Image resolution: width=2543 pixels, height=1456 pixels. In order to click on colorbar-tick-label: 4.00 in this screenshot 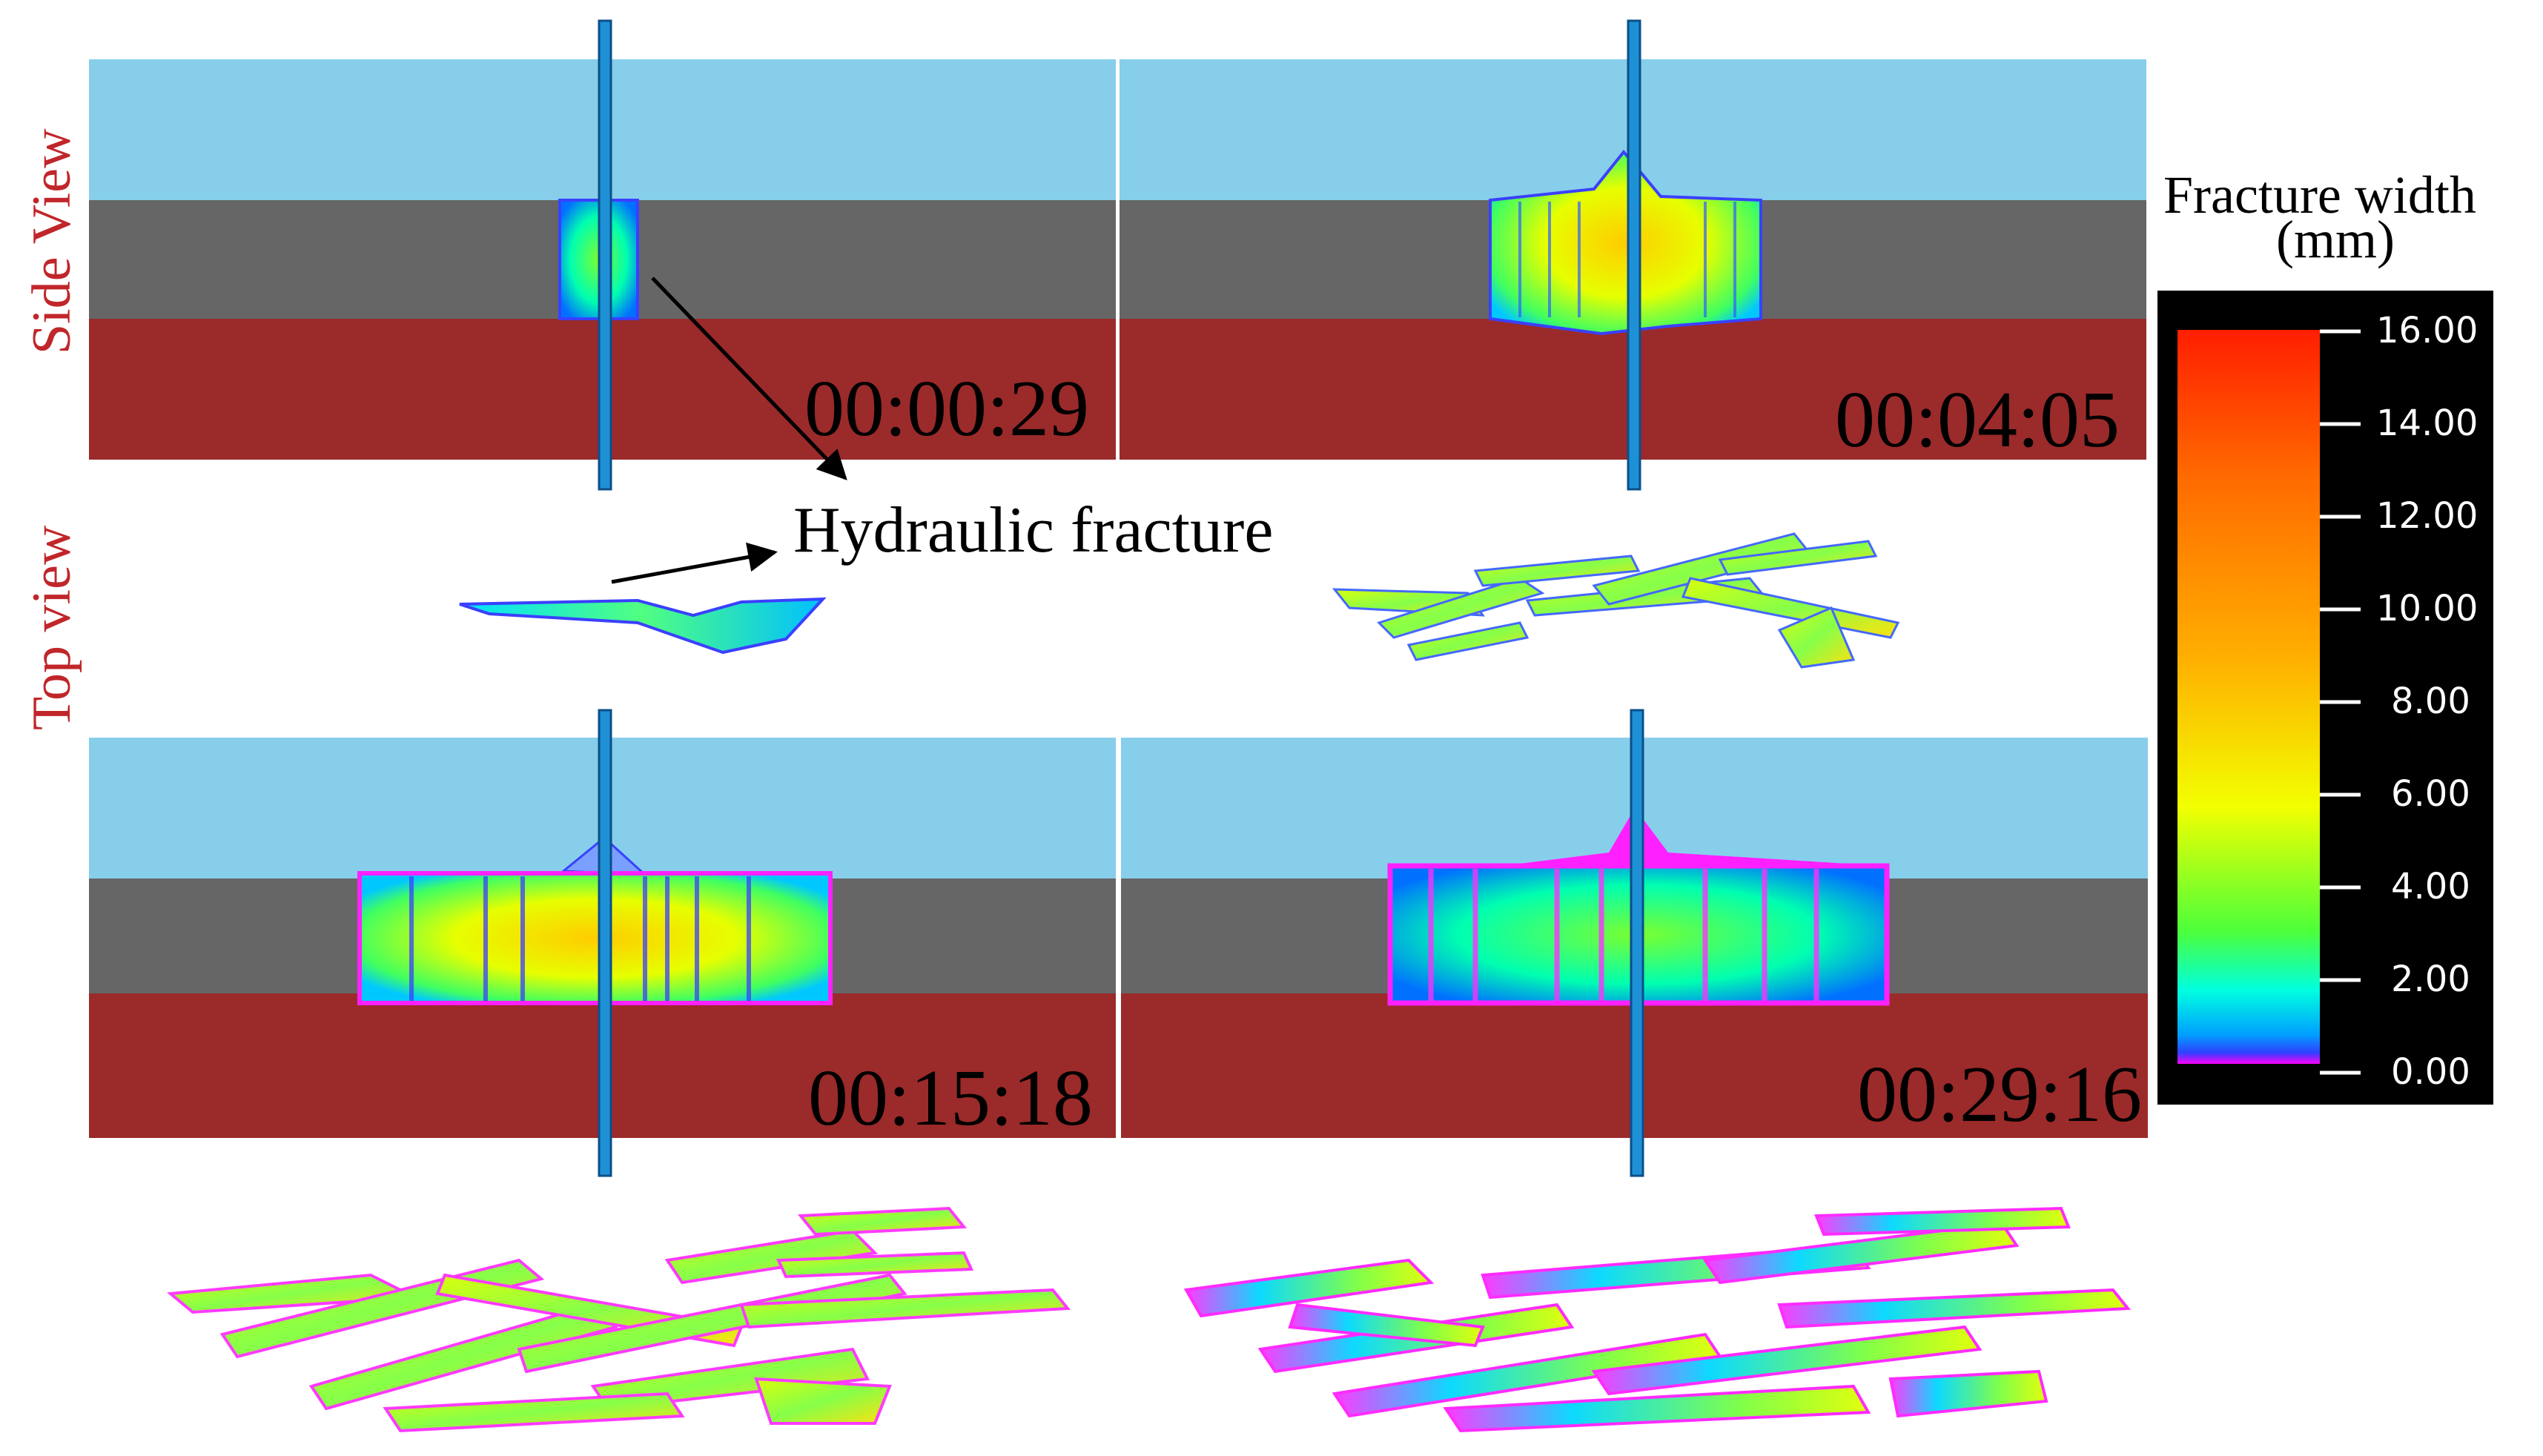, I will do `click(2430, 887)`.